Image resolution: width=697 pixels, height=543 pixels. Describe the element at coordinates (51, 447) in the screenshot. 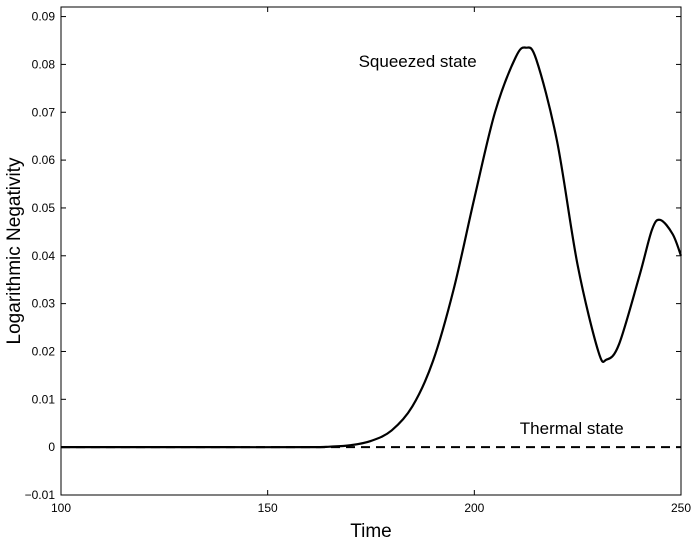

I see `y-tick-label: 0` at that location.